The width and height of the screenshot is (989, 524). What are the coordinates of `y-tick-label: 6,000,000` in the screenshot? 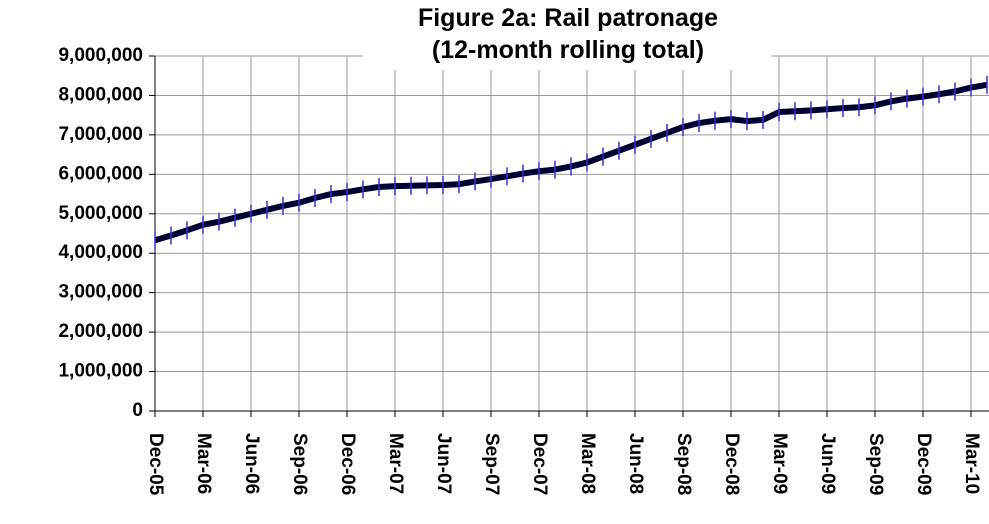 It's located at (100, 173).